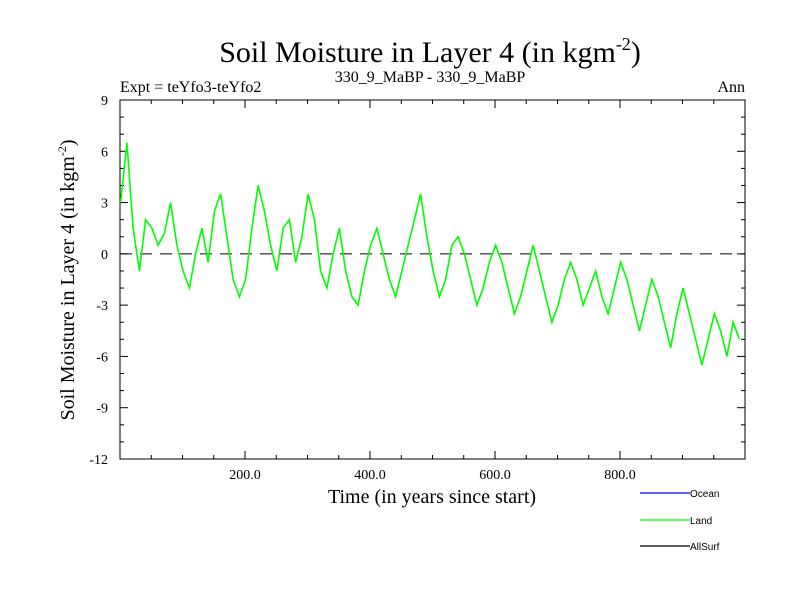  What do you see at coordinates (102, 357) in the screenshot?
I see `y-tick-label: -6` at bounding box center [102, 357].